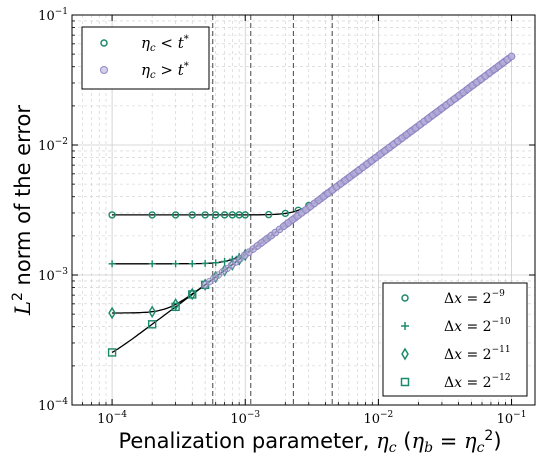  Describe the element at coordinates (474, 298) in the screenshot. I see `legend-label-dx9: Δx = 2−9` at that location.